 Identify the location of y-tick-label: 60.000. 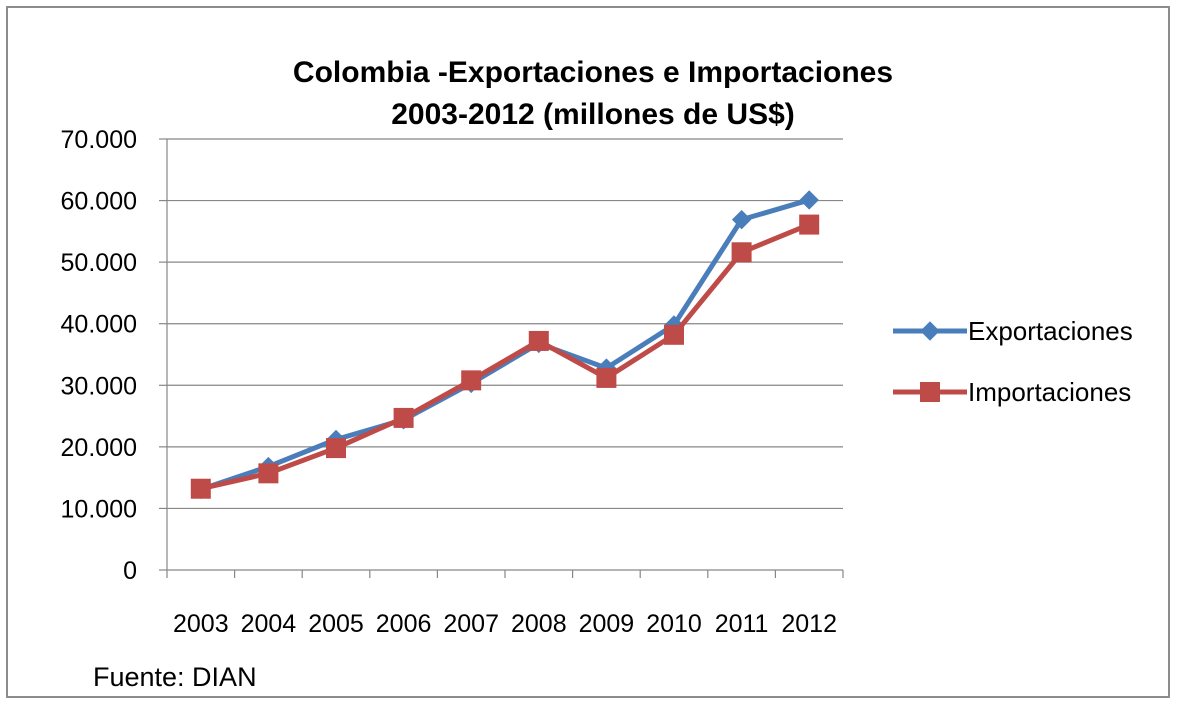
(99, 202).